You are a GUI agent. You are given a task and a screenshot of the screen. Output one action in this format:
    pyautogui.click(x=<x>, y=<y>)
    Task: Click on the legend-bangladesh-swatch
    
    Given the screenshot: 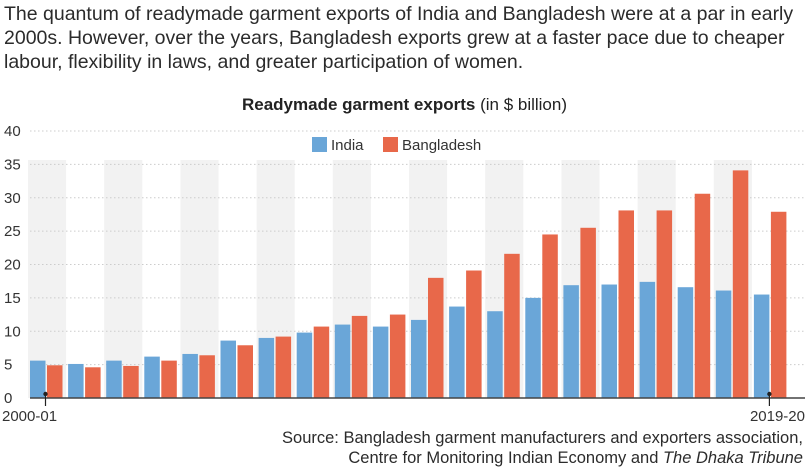 What is the action you would take?
    pyautogui.click(x=390, y=144)
    